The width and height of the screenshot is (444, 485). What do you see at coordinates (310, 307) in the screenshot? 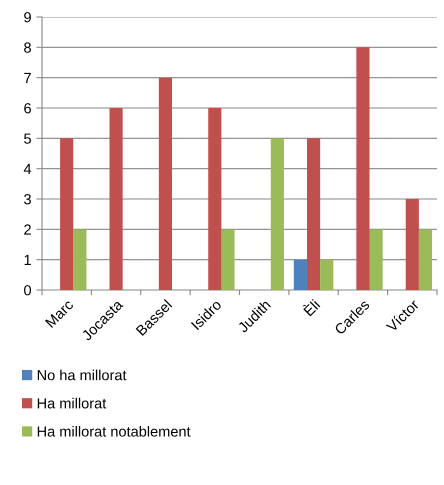
I see `x-tick-label: Èli` at bounding box center [310, 307].